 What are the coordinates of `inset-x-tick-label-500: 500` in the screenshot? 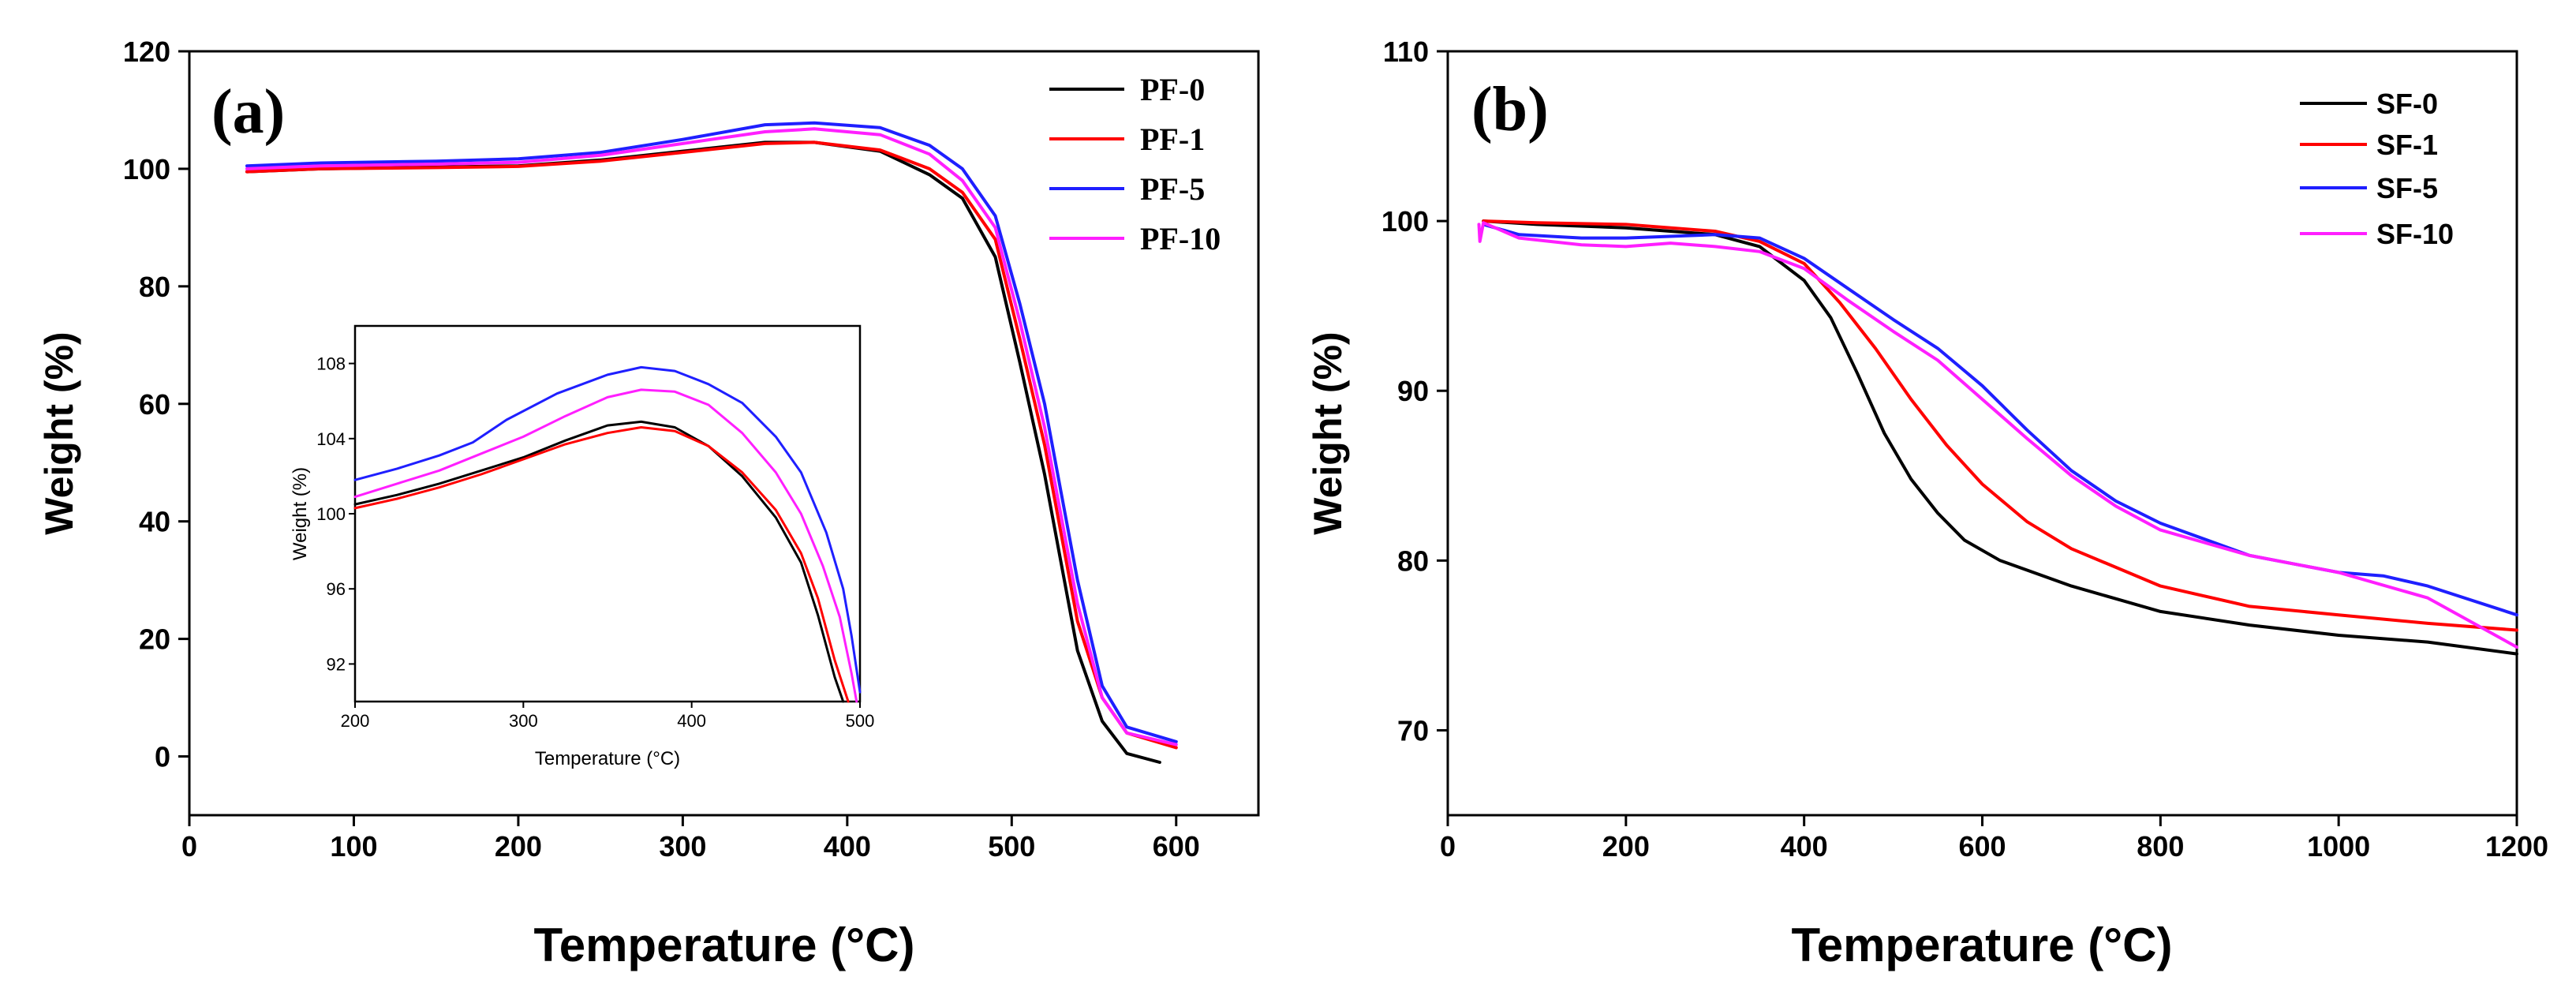 It's located at (861, 721).